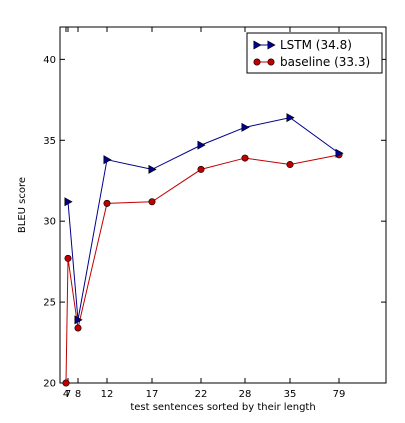 This screenshot has height=423, width=405. What do you see at coordinates (201, 394) in the screenshot?
I see `x-tick-label: 22` at bounding box center [201, 394].